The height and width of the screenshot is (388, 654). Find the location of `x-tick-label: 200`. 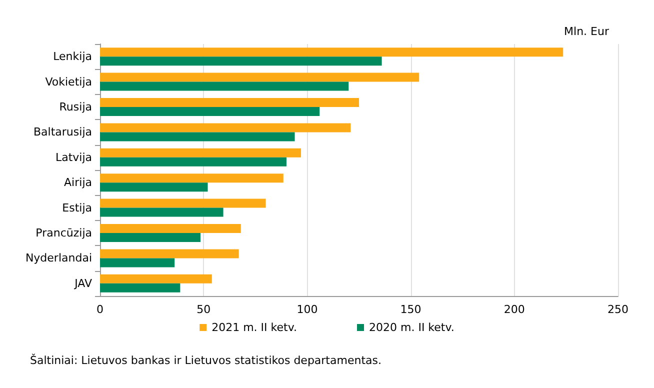

x-tick-label: 200 is located at coordinates (514, 309).